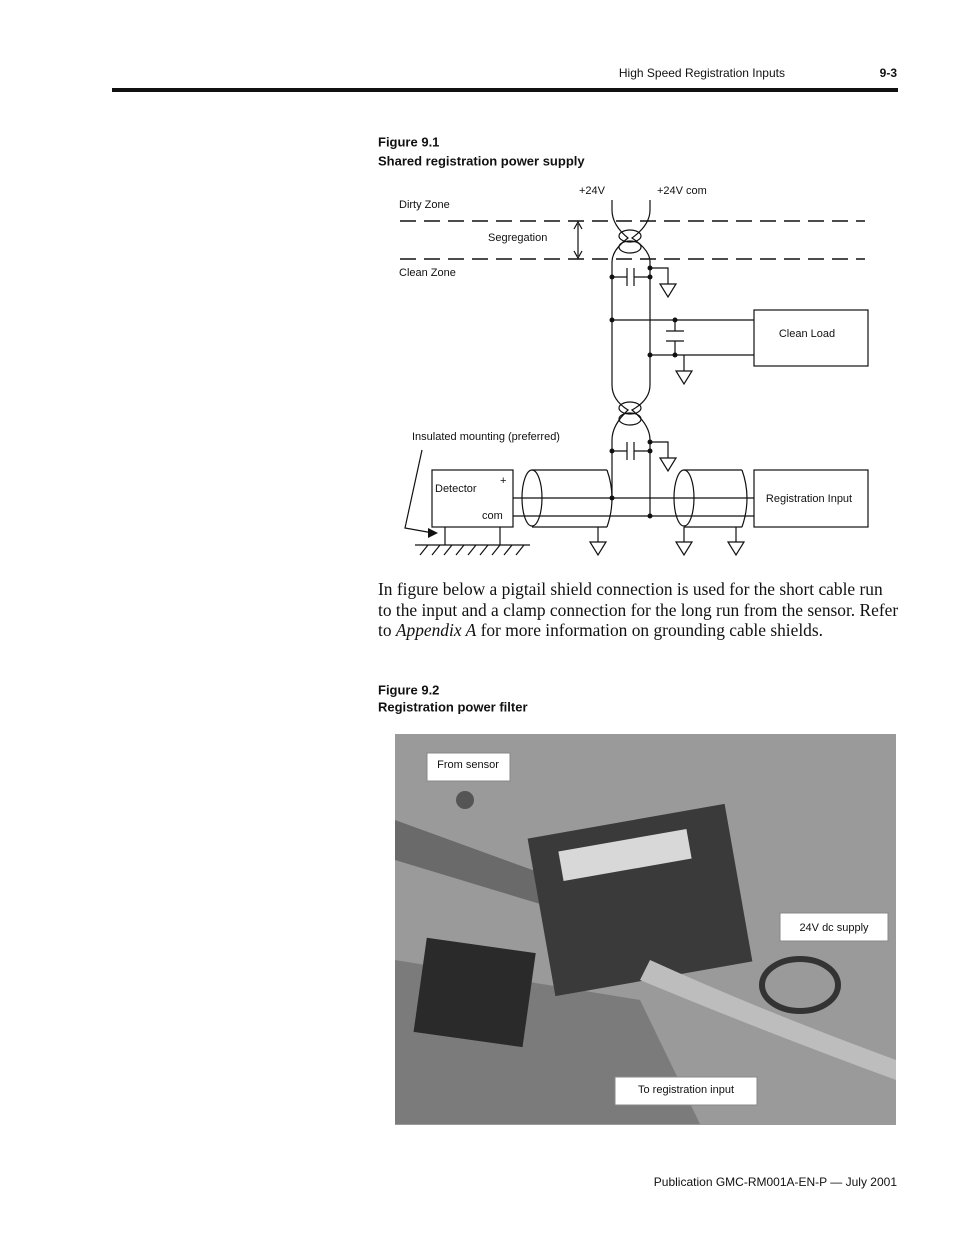  I want to click on label-clean-zone: Clean Zone, so click(427, 273).